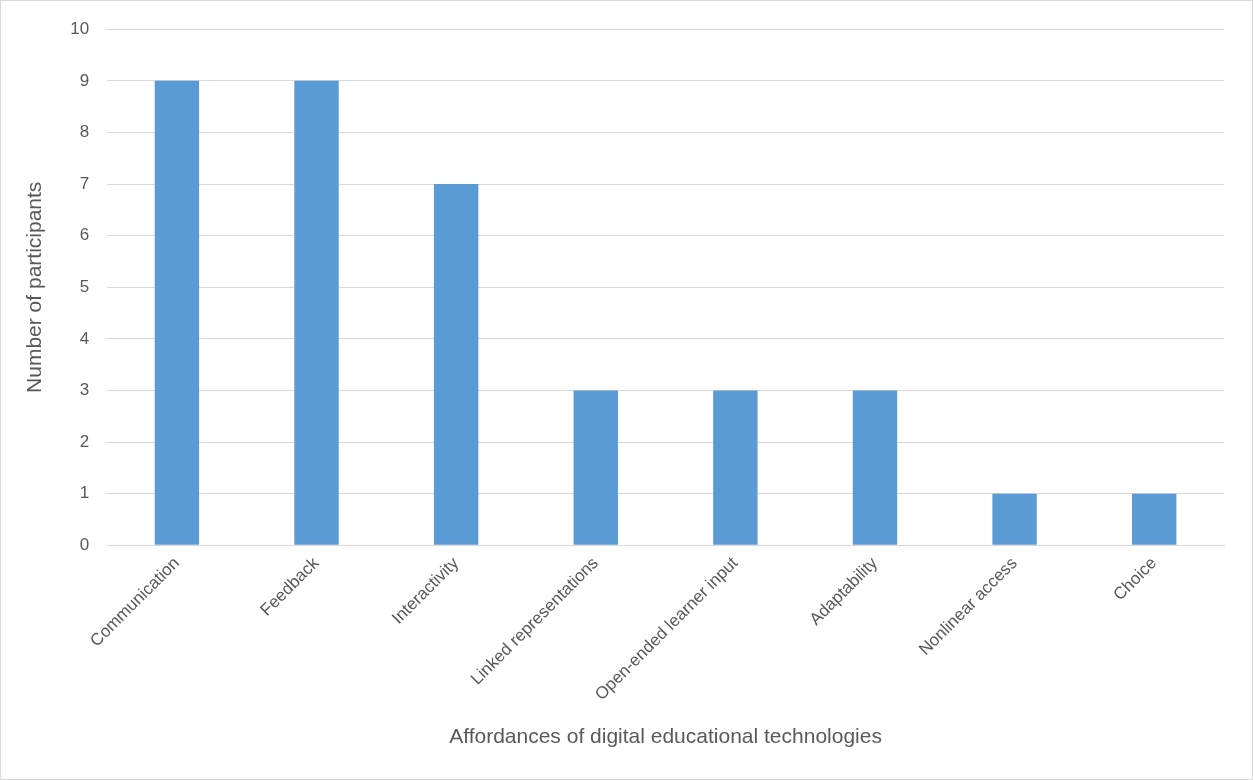 Image resolution: width=1253 pixels, height=780 pixels. I want to click on y-tick-label: 2, so click(84, 441).